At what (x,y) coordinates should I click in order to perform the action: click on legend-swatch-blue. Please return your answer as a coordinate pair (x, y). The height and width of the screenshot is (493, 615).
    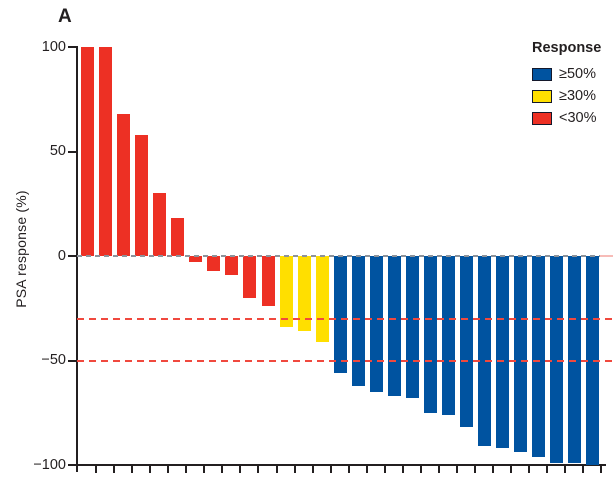
    Looking at the image, I should click on (542, 74).